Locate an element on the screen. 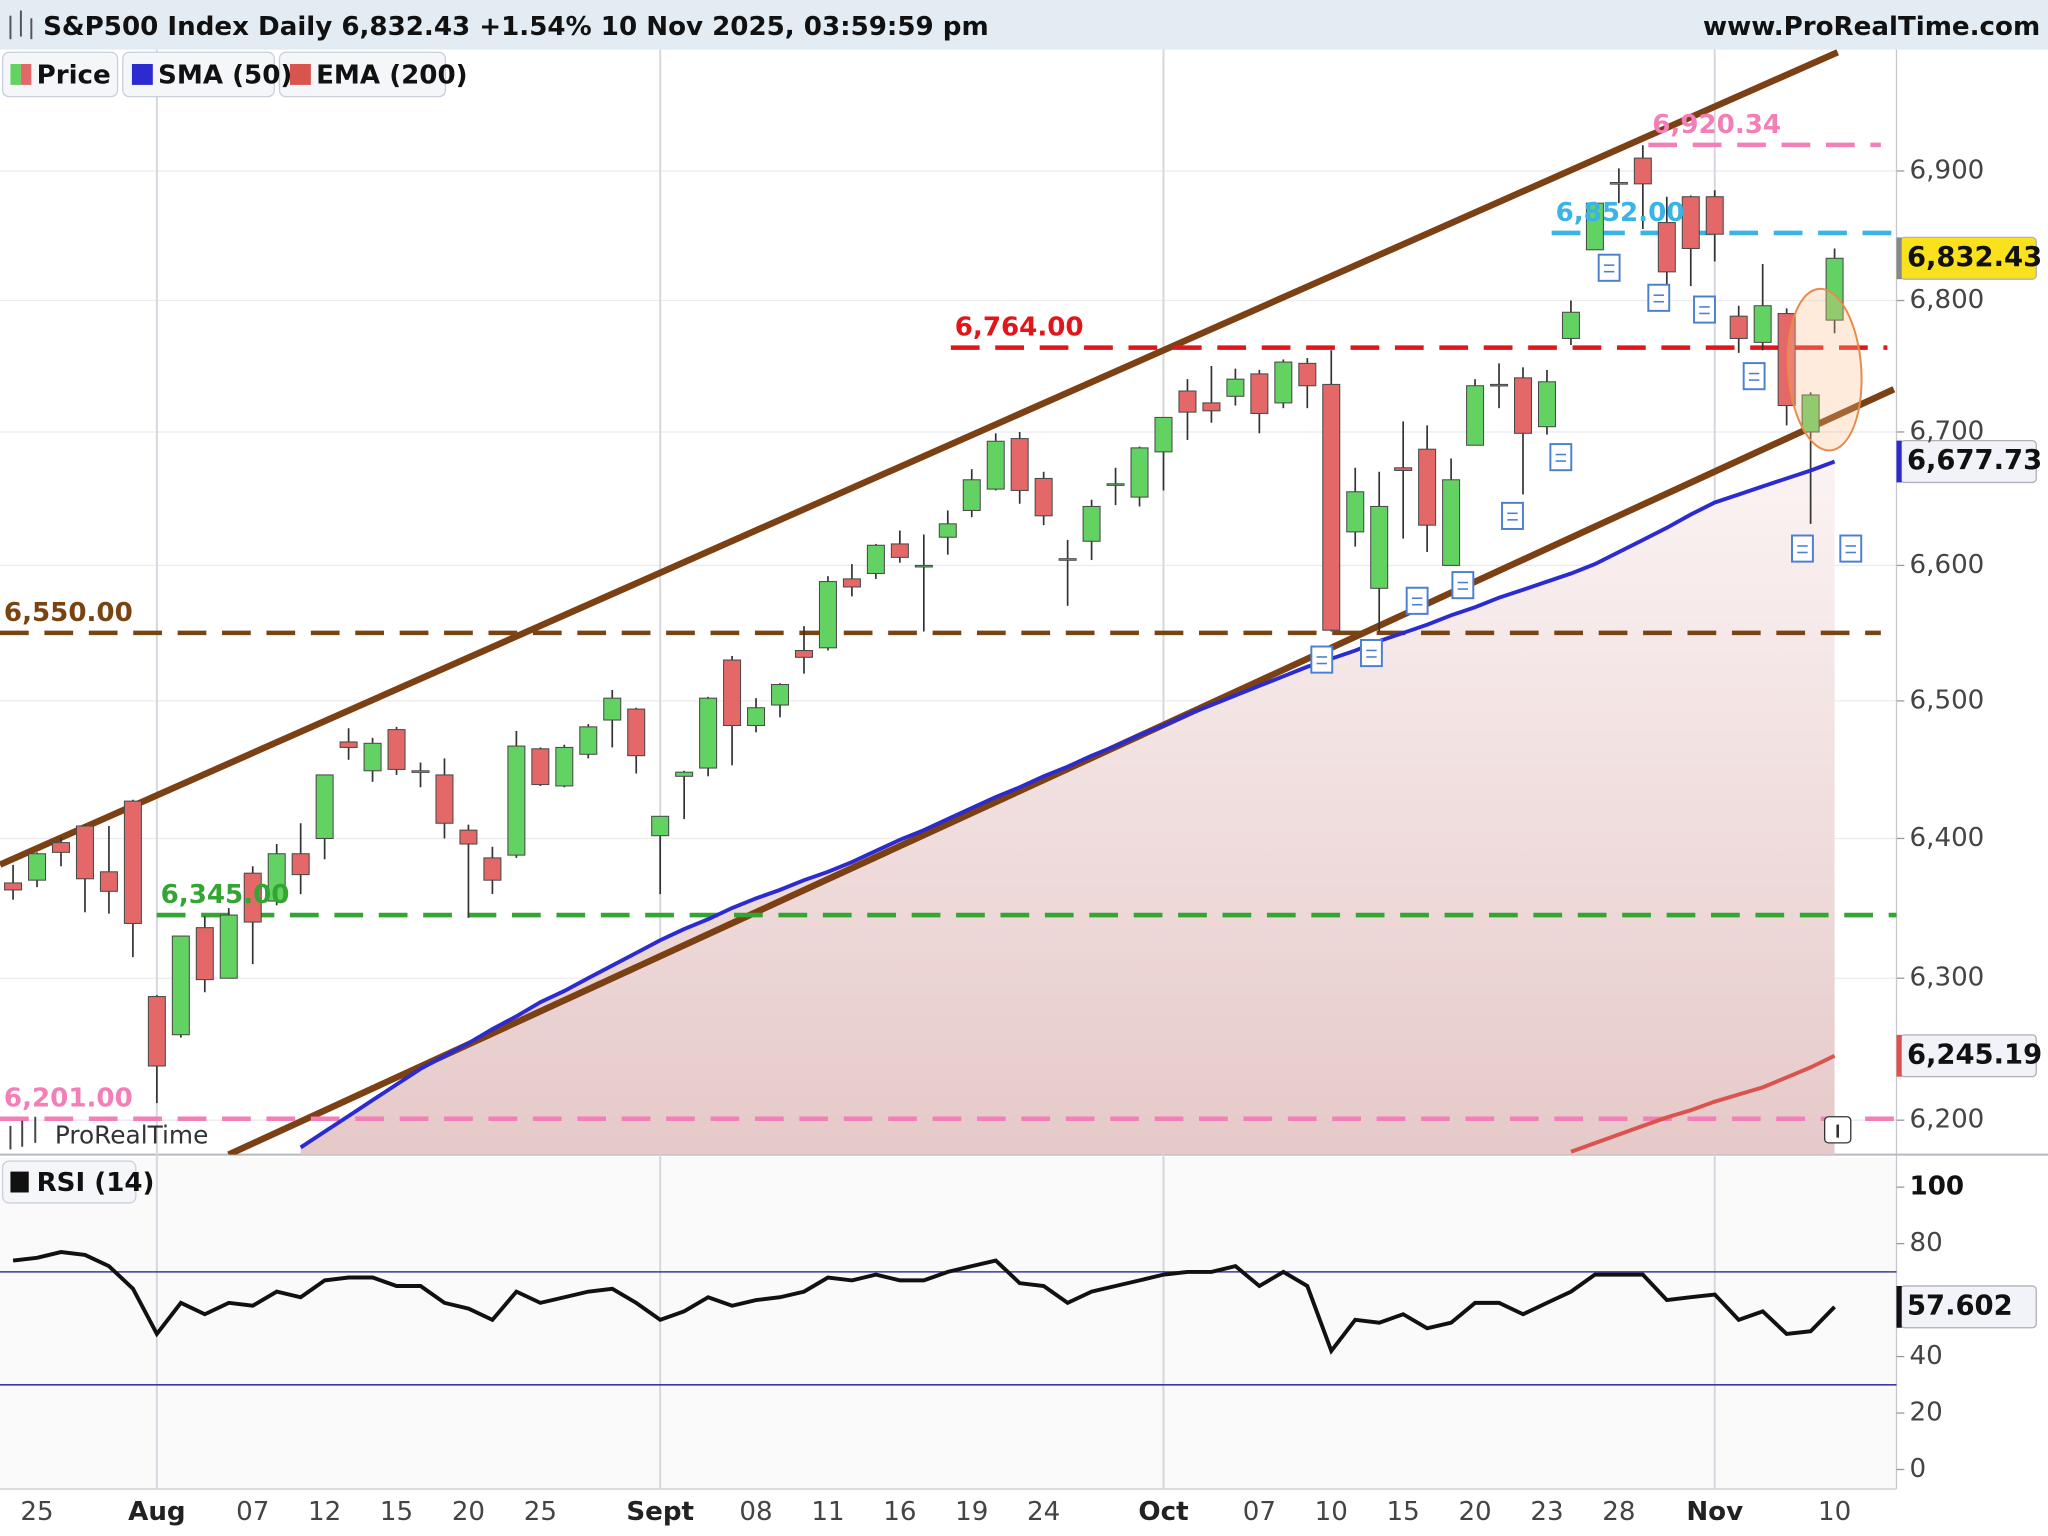  y-tick-label: 6,700 is located at coordinates (1947, 431).